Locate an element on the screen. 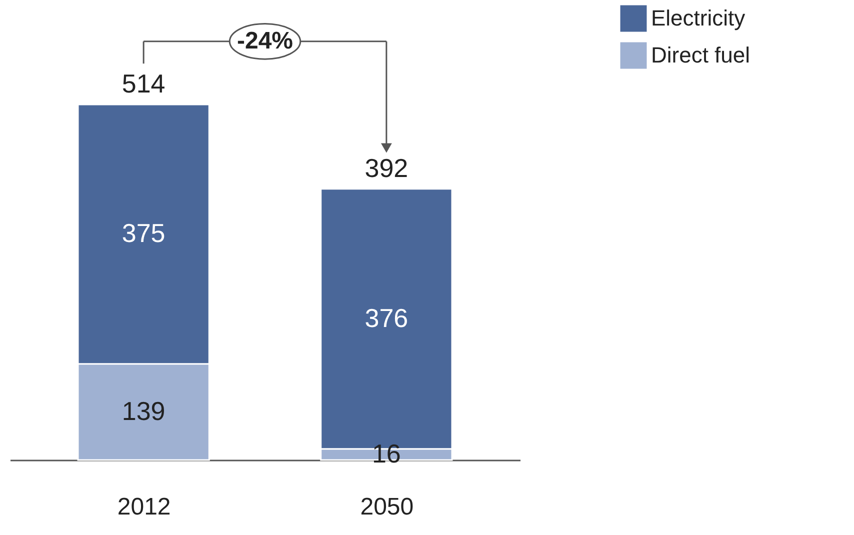 This screenshot has width=854, height=535. legend-label: Electricity is located at coordinates (698, 18).